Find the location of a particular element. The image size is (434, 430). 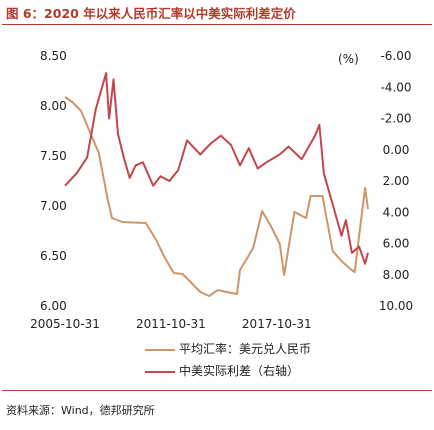

x-tick-label: 2011-10-31 is located at coordinates (171, 324).